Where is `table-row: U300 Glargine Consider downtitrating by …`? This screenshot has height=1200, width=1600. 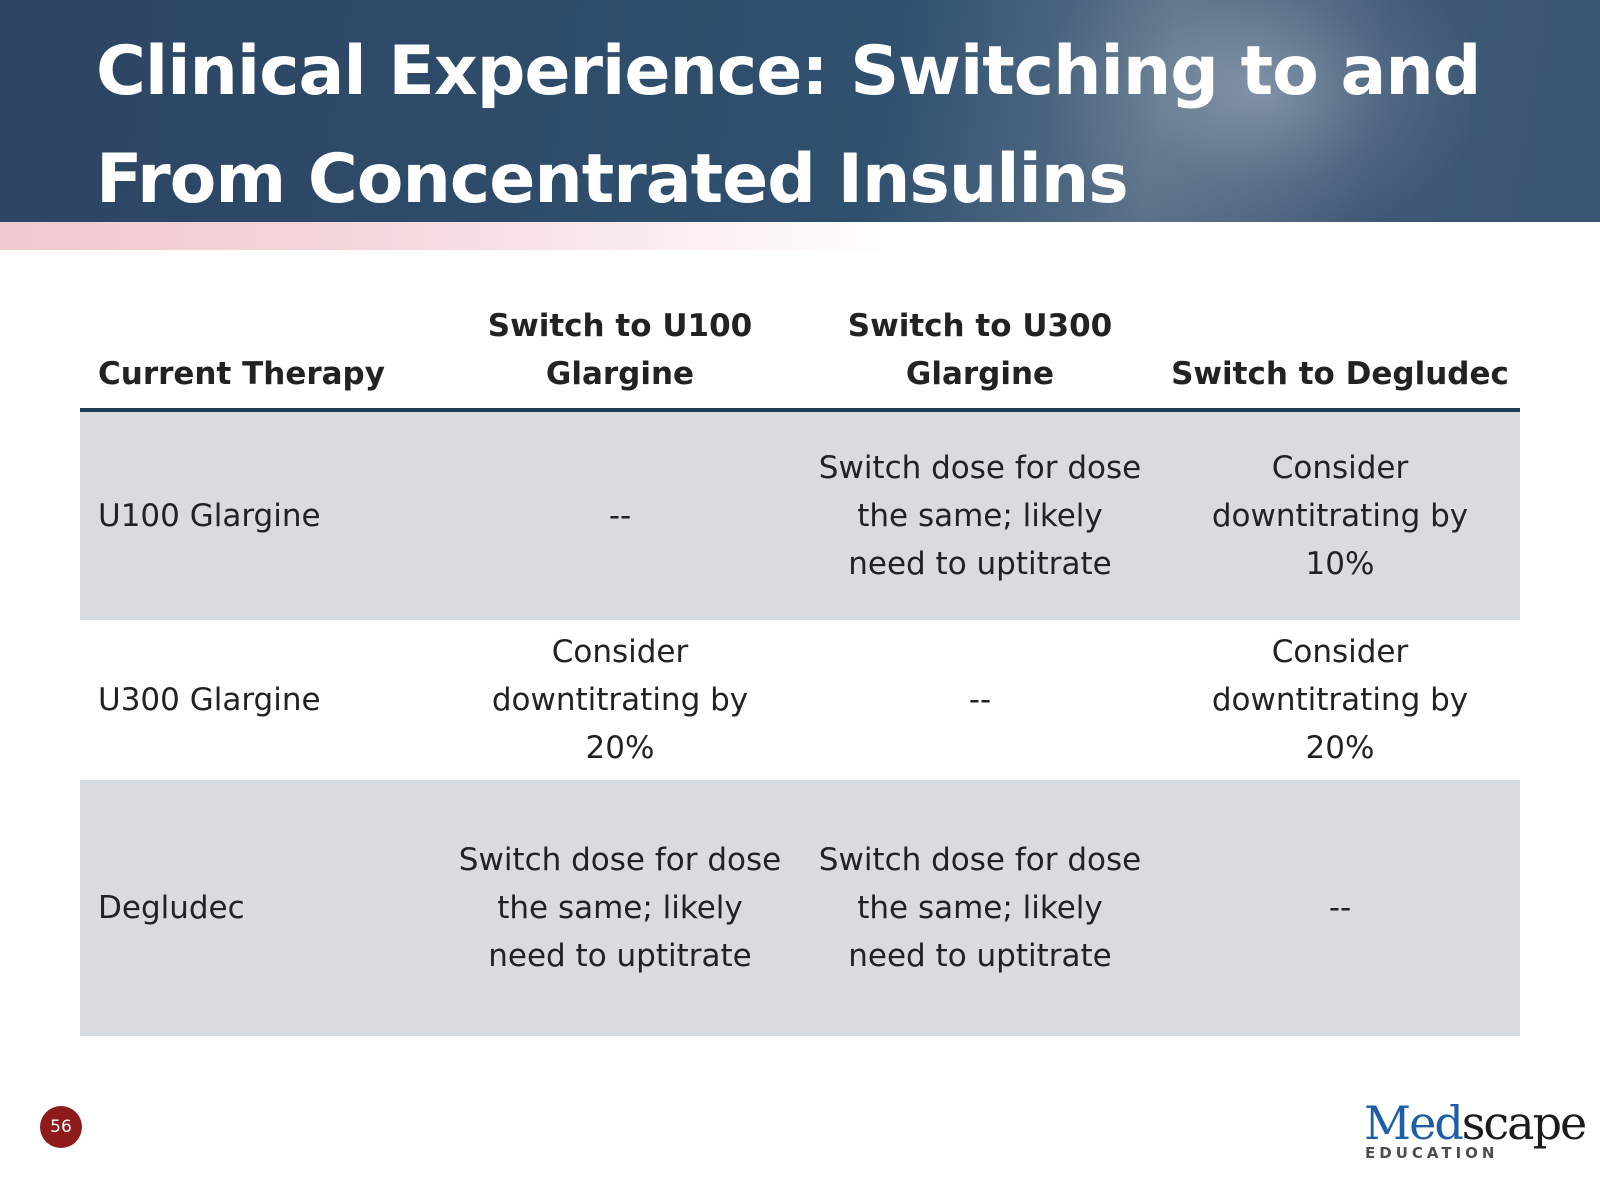 table-row: U300 Glargine Consider downtitrating by … is located at coordinates (800, 700).